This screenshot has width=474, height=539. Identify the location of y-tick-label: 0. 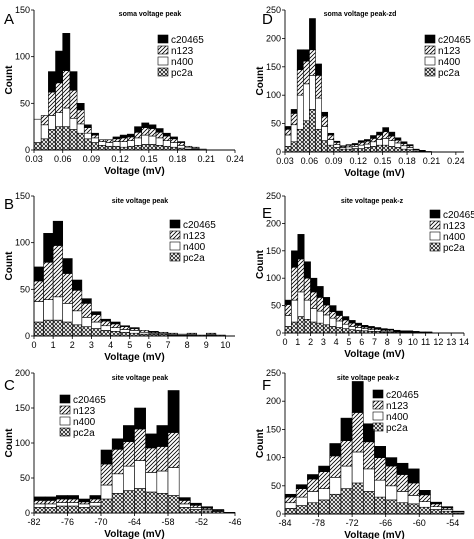
(278, 152).